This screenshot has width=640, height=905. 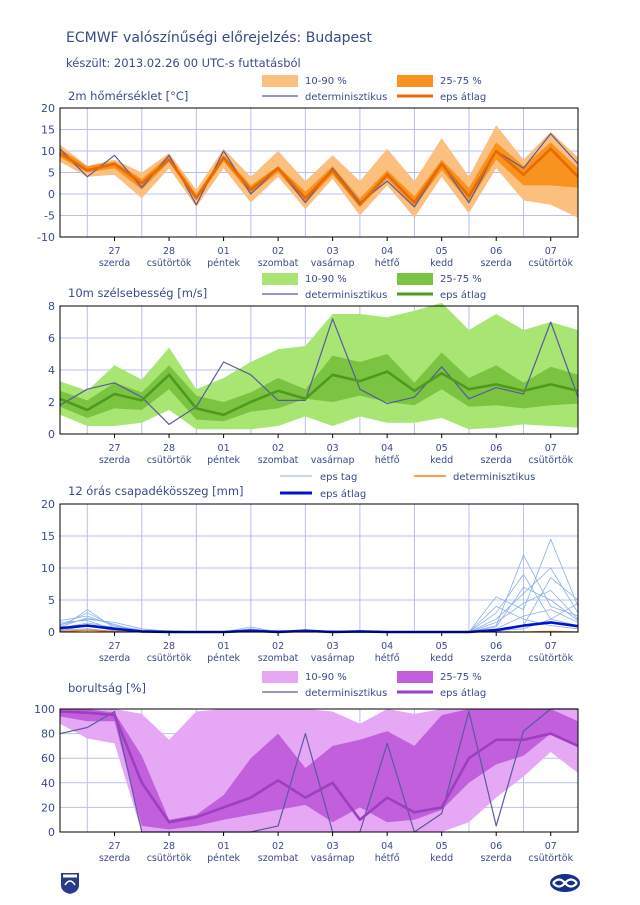 I want to click on omsz-logo-icon, so click(x=70, y=883).